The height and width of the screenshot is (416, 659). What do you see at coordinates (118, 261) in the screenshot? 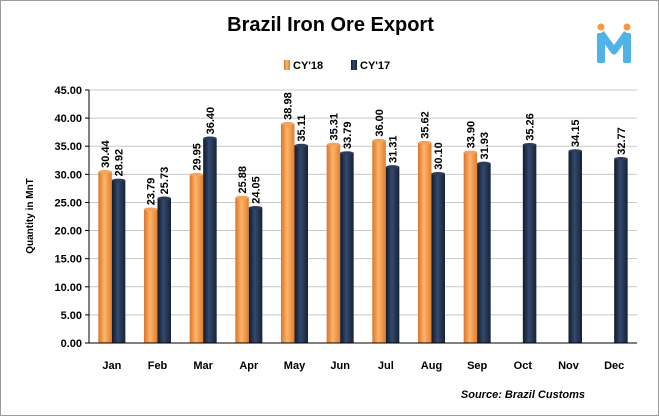
I see `bar-cy17-jan` at bounding box center [118, 261].